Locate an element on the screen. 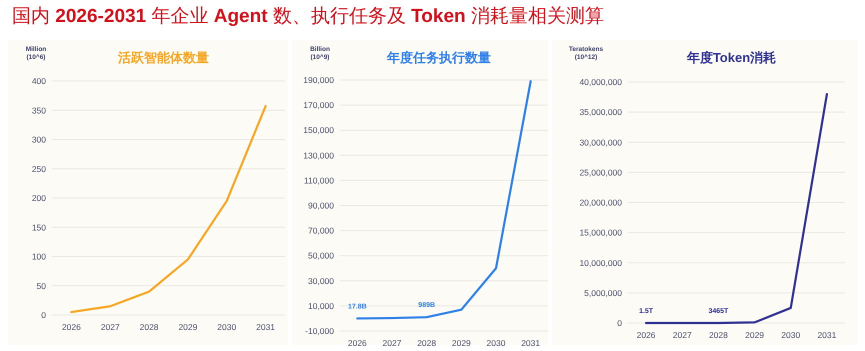  y-tick-label: 90,000 is located at coordinates (321, 205).